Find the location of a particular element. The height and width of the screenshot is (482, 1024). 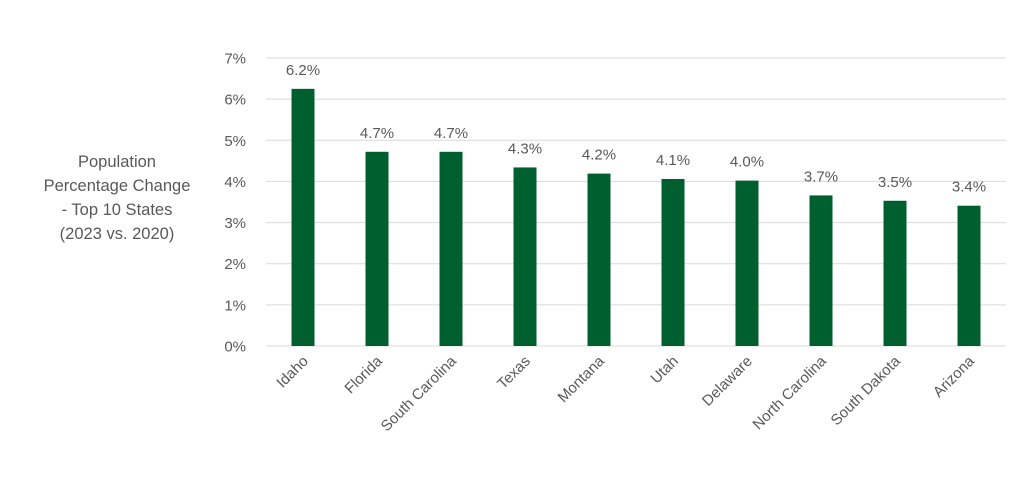

x-category-label: Montana is located at coordinates (582, 379).